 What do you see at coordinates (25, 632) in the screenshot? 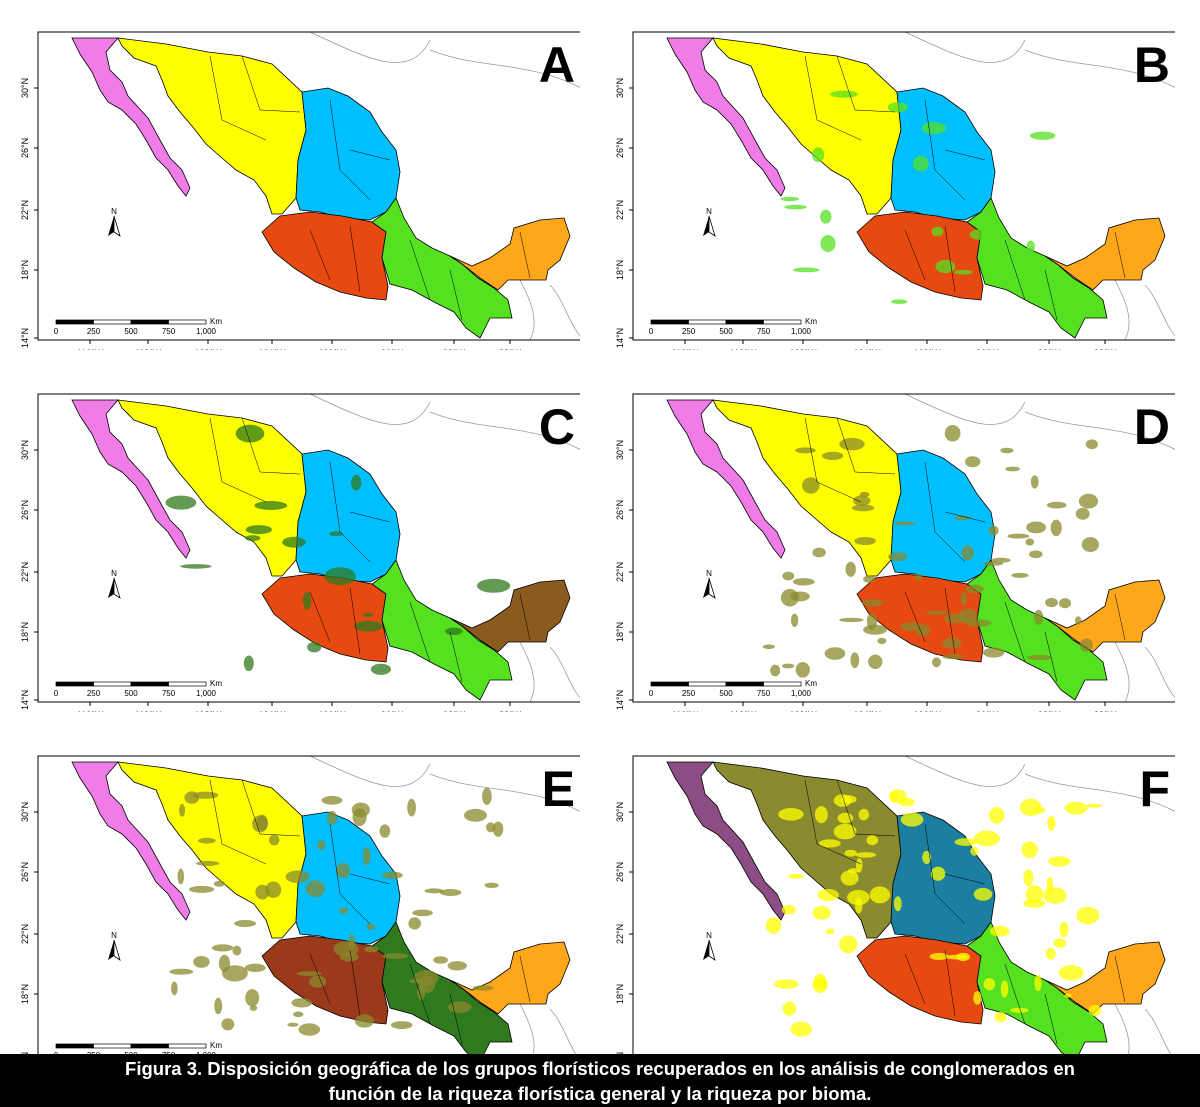
I see `lat-label: 18°N` at bounding box center [25, 632].